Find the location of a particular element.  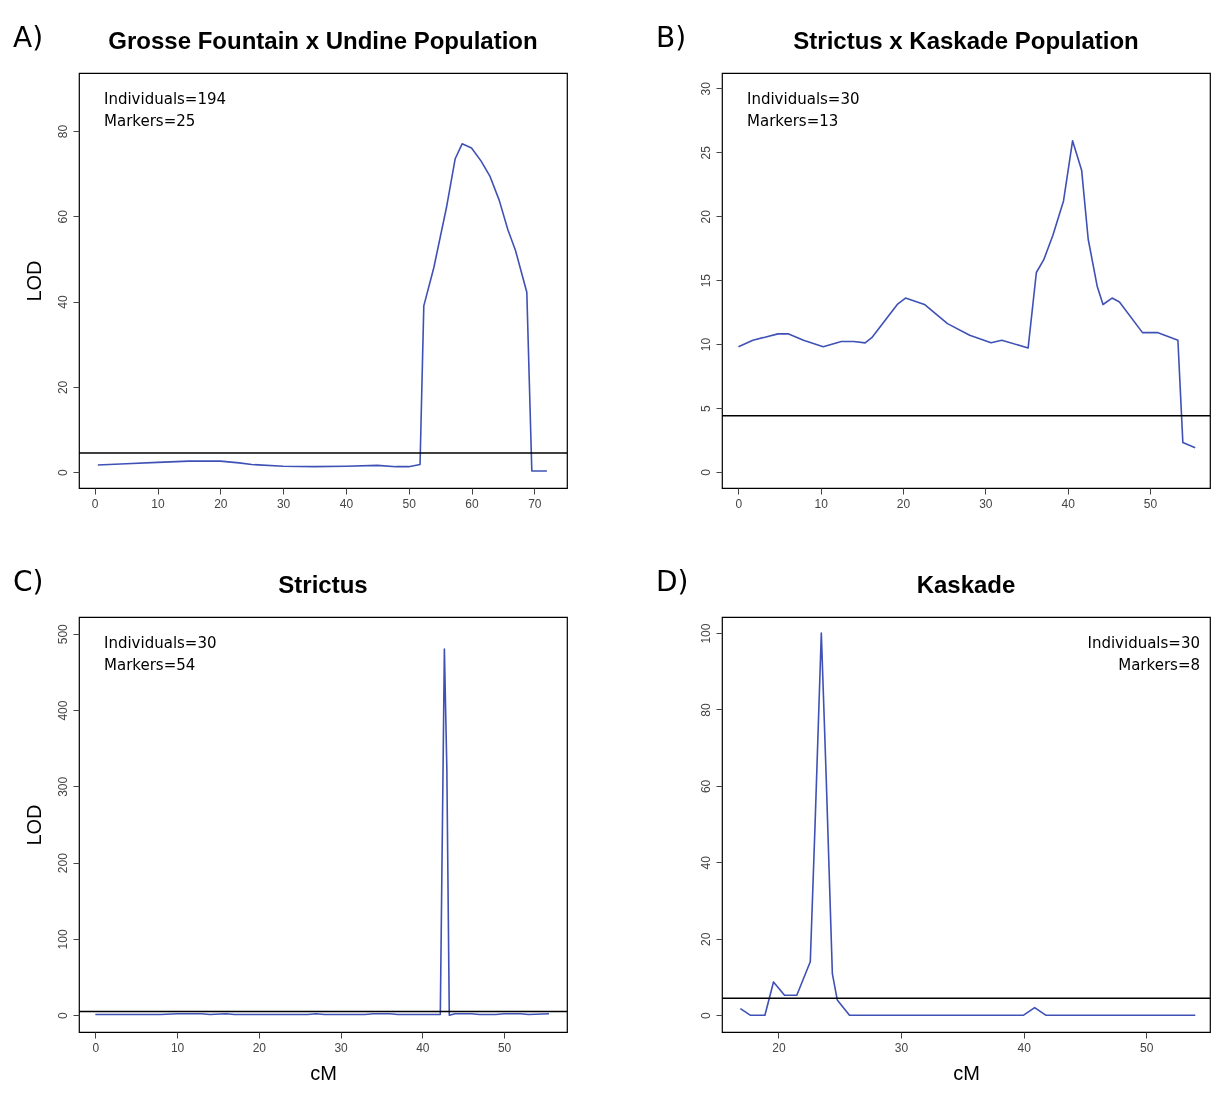

chart-title: Kaskade is located at coordinates (966, 584).